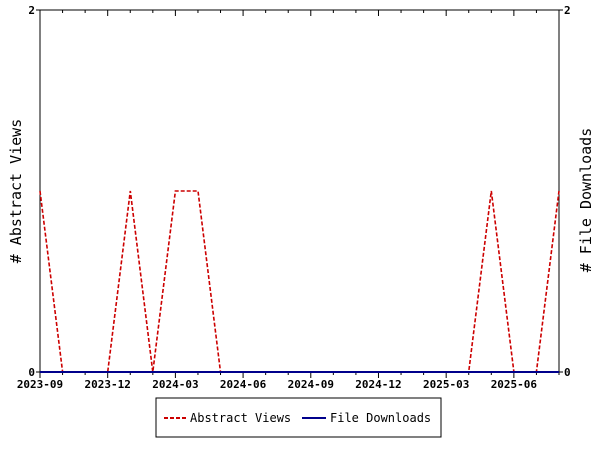  Describe the element at coordinates (380, 418) in the screenshot. I see `legend-label-file-downloads: File Downloads` at that location.